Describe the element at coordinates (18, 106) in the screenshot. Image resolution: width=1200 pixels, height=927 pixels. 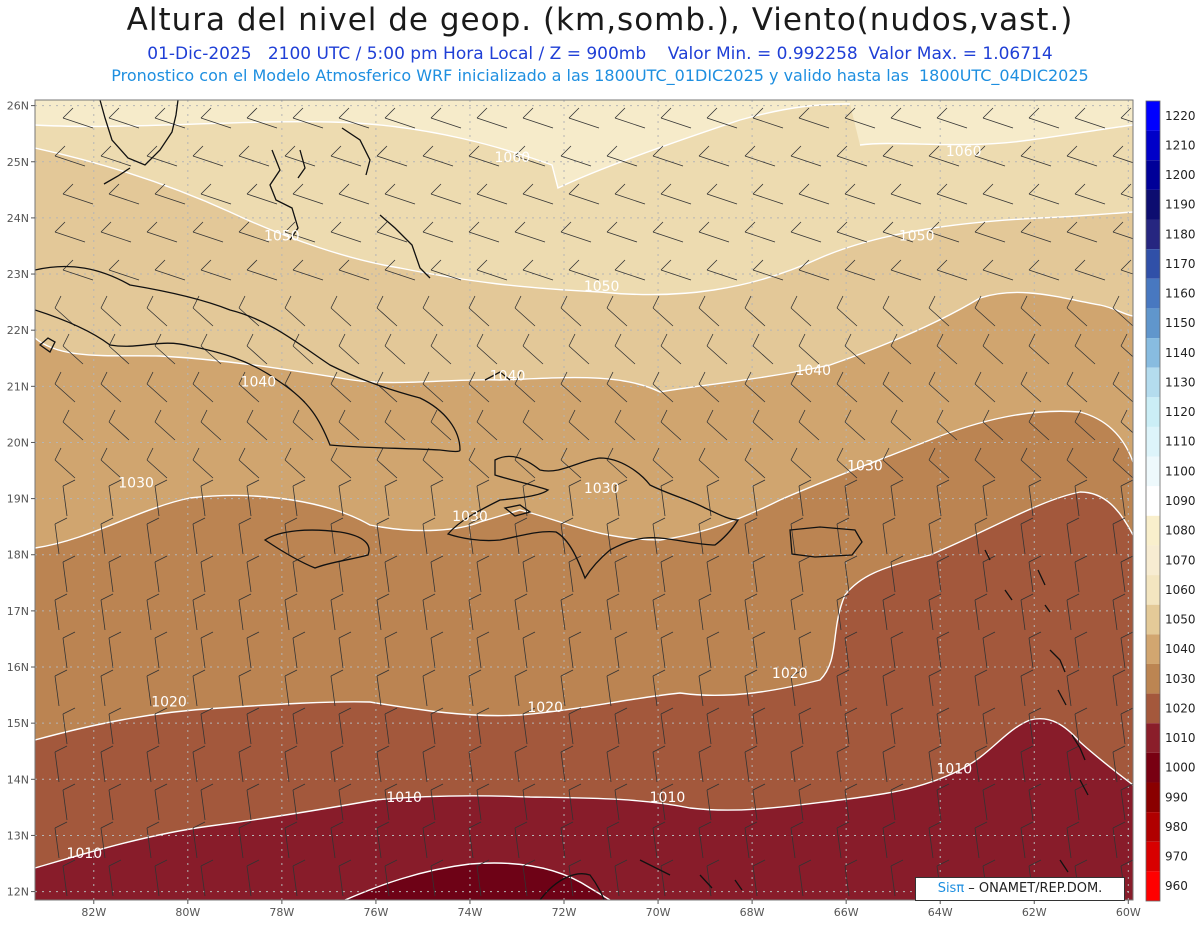
I see `lat-tick-label: 26N` at that location.